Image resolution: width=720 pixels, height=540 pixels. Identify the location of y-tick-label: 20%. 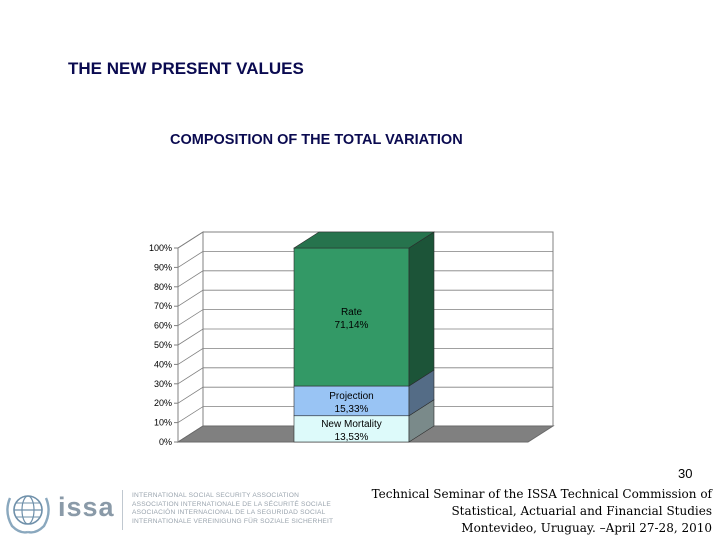
(163, 403).